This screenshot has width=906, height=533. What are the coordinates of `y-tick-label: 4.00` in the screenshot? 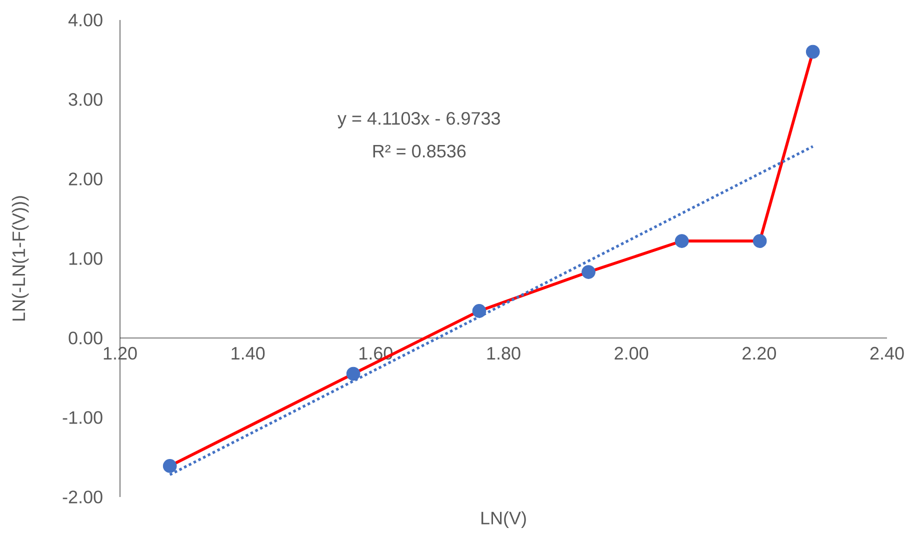 It's located at (85, 20).